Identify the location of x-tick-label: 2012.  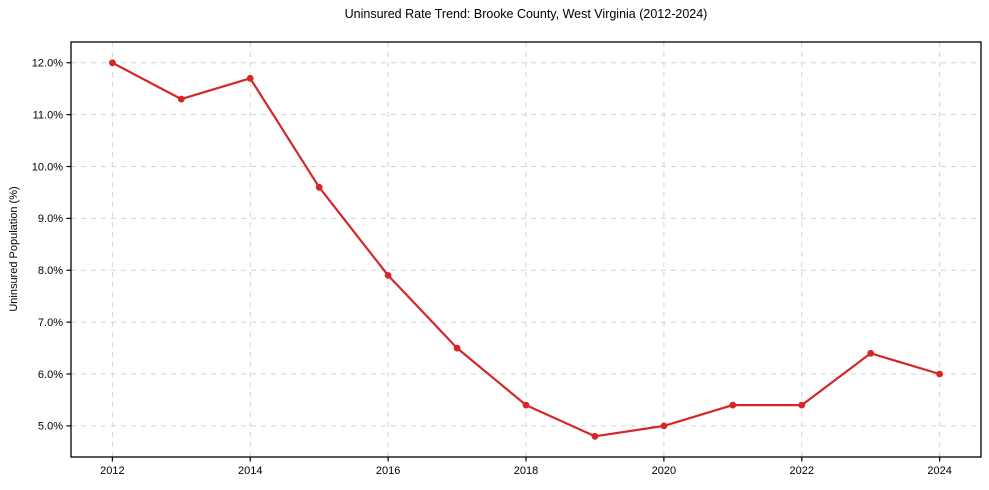
(112, 471).